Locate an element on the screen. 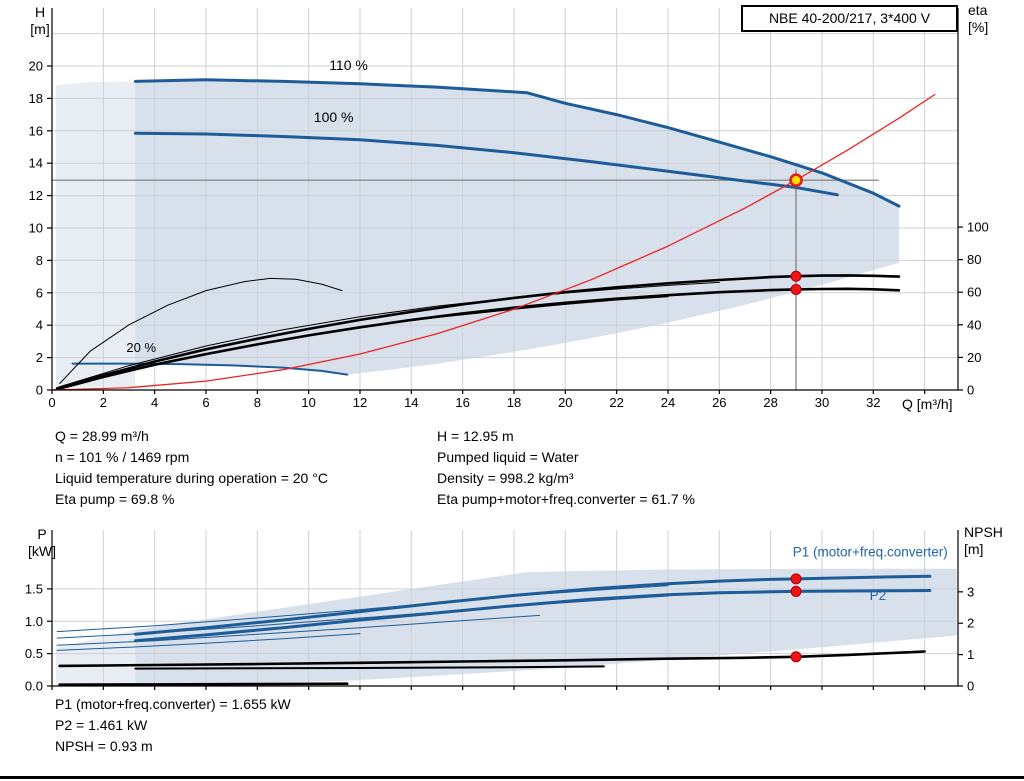 The width and height of the screenshot is (1024, 781). tick-label: 3 is located at coordinates (970, 591).